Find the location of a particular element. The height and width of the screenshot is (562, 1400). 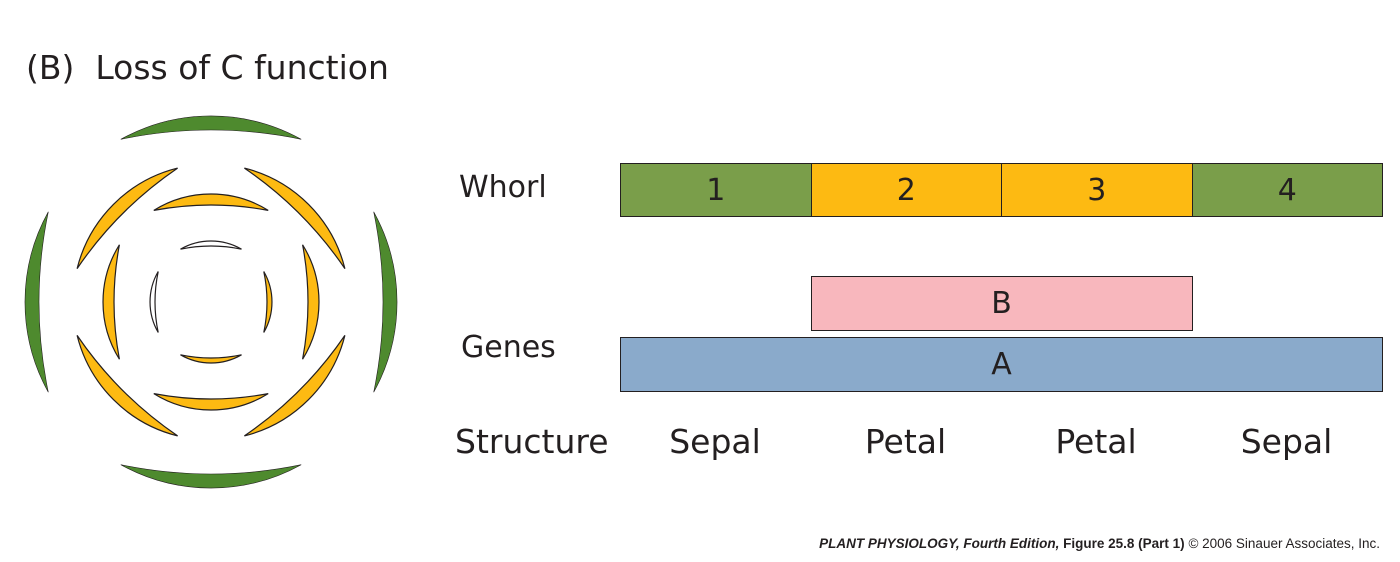

whorl-number: 1 is located at coordinates (716, 190).